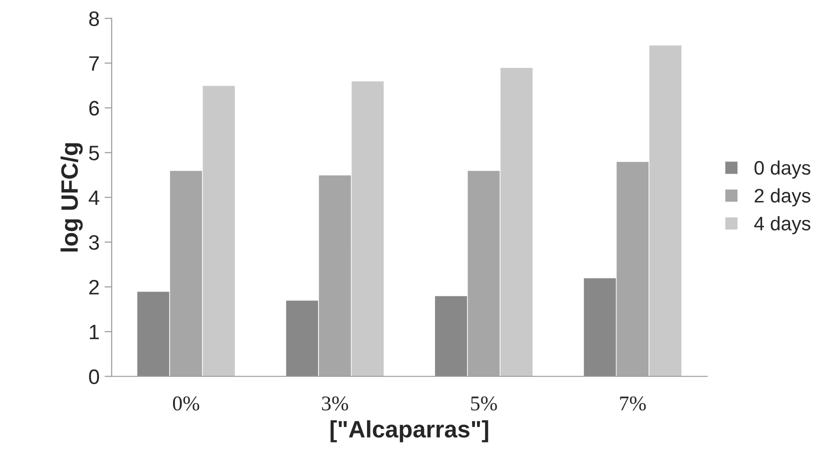  I want to click on x-tick-label: 0%, so click(186, 403).